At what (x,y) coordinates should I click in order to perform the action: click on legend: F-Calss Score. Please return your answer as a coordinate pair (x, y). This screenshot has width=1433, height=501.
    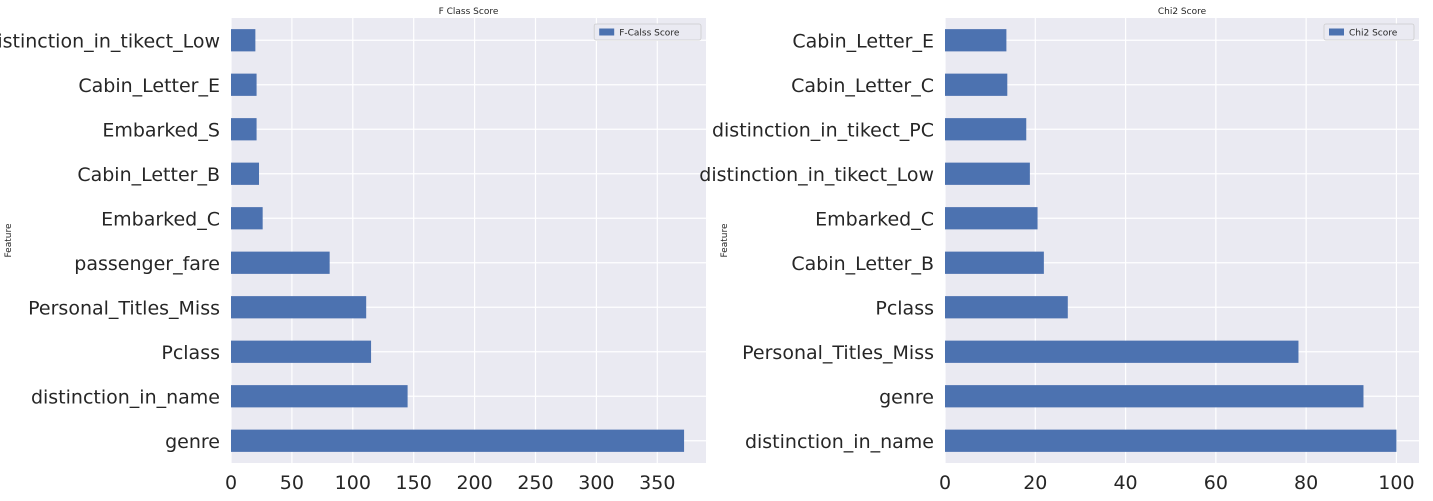
    Looking at the image, I should click on (647, 32).